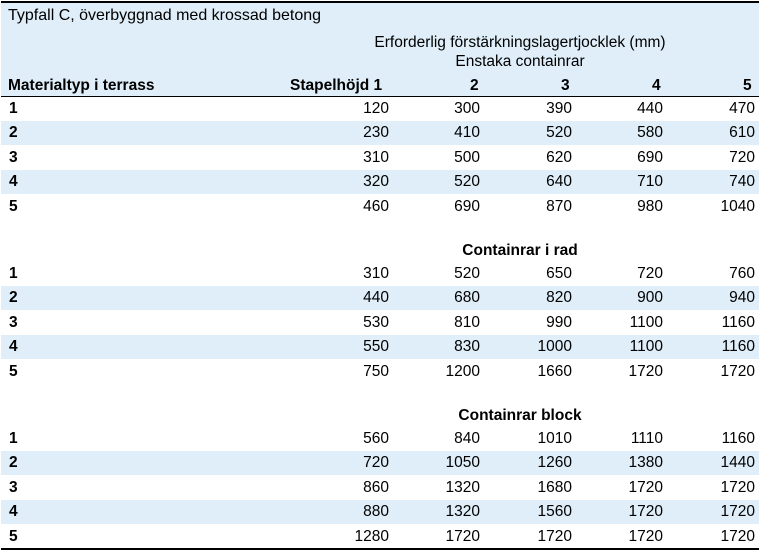 The image size is (763, 553). What do you see at coordinates (646, 347) in the screenshot?
I see `table-cell: 1100` at bounding box center [646, 347].